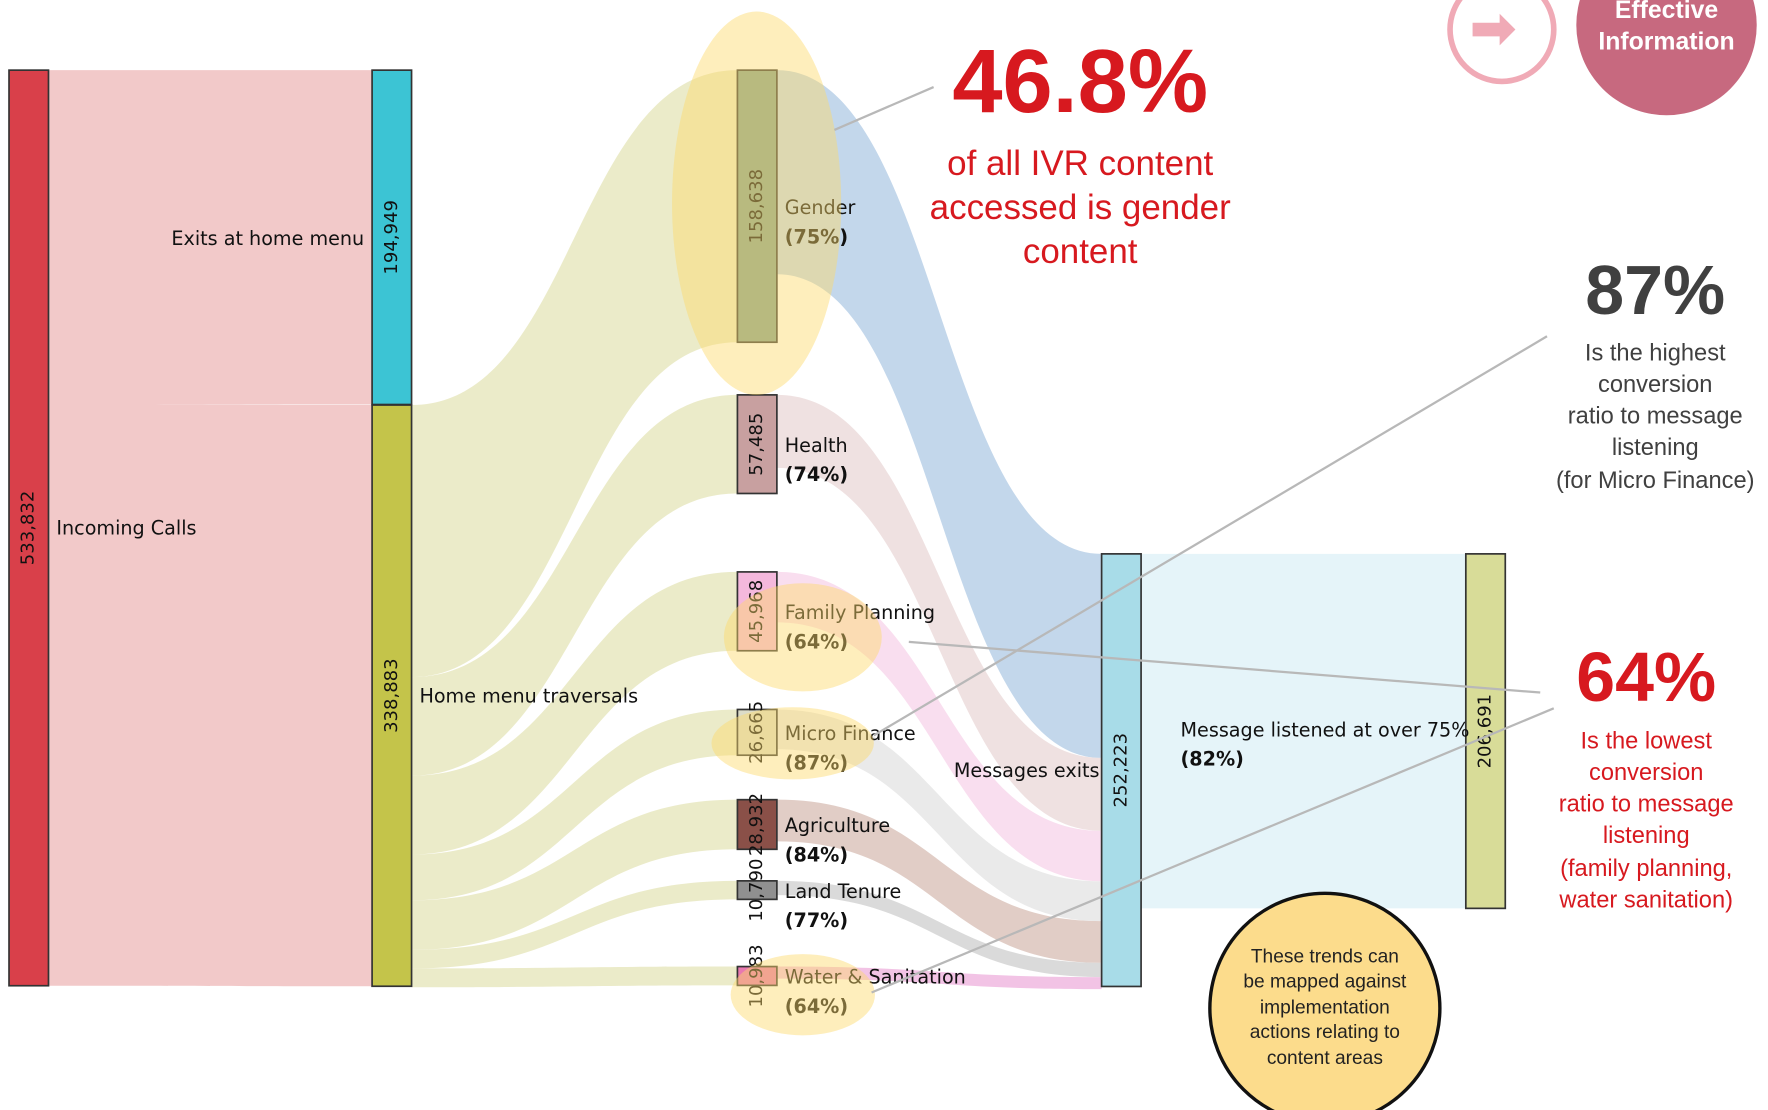 The width and height of the screenshot is (1768, 1110). I want to click on node-label: Family Planning, so click(860, 612).